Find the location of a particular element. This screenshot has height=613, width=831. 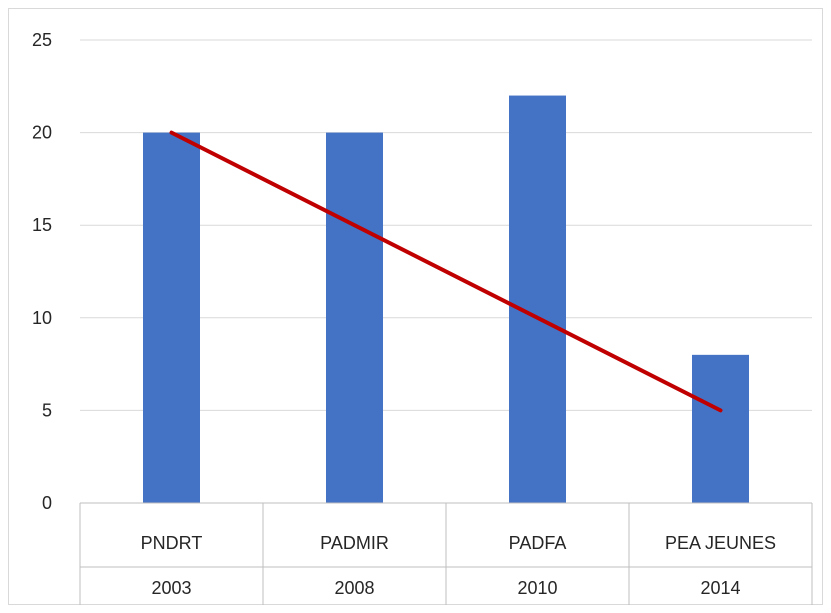

x-category-year: 2008 is located at coordinates (354, 588).